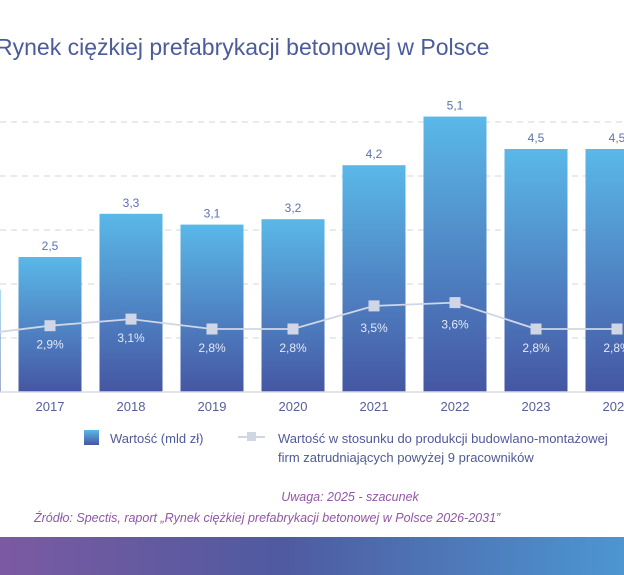  Describe the element at coordinates (455, 325) in the screenshot. I see `line-value-label: 3,6%` at that location.